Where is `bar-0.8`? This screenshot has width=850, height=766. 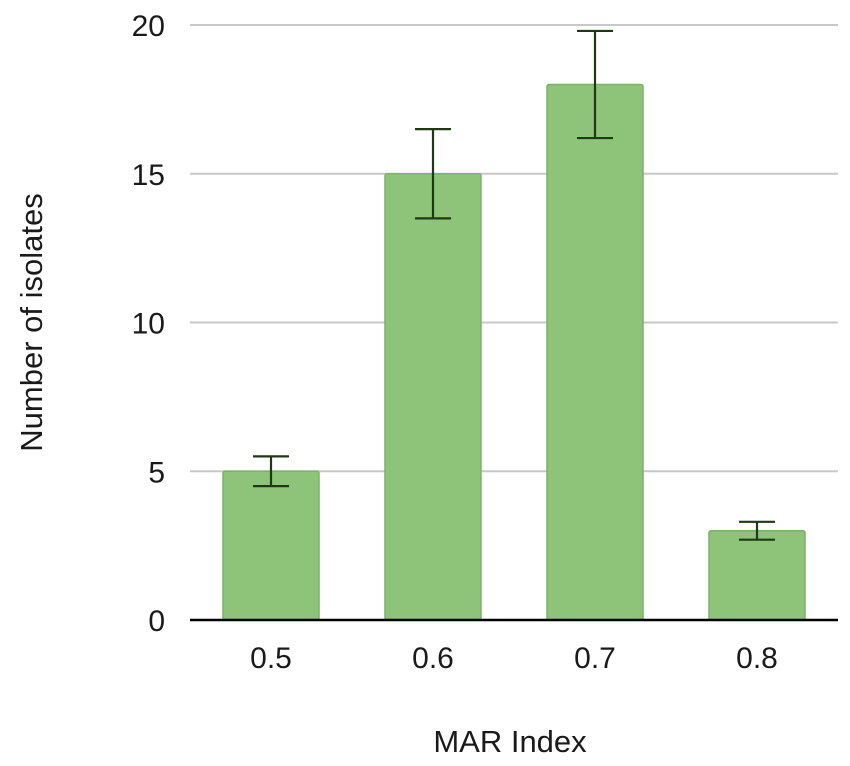 bar-0.8 is located at coordinates (757, 575).